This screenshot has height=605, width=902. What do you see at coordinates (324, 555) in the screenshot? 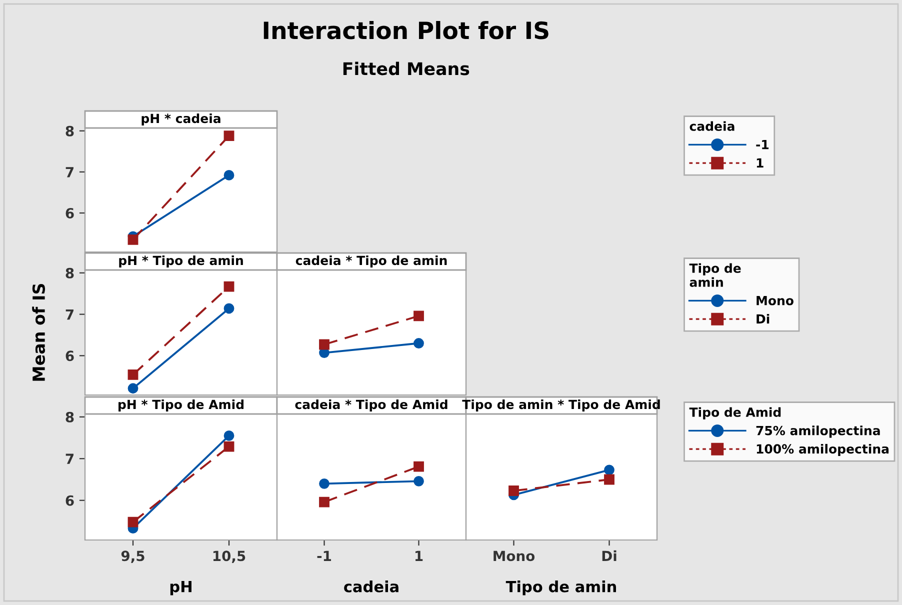
I see `x-tick-label: -1` at bounding box center [324, 555].